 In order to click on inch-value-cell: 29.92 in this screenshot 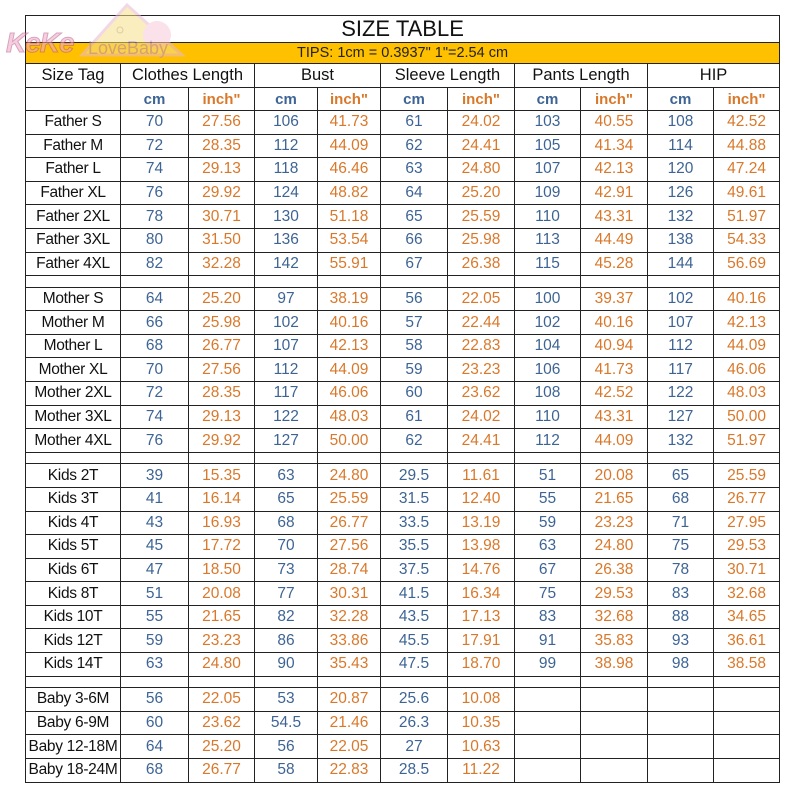, I will do `click(221, 193)`.